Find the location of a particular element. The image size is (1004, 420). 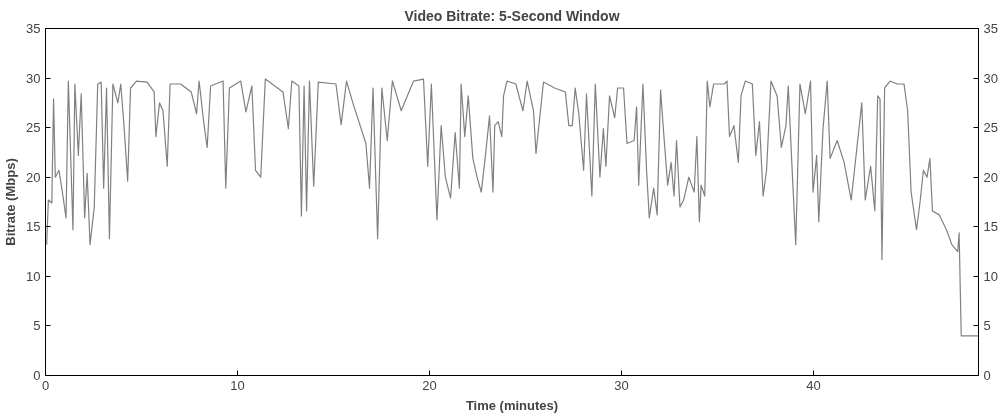

x-tick-label: 40 is located at coordinates (813, 385).